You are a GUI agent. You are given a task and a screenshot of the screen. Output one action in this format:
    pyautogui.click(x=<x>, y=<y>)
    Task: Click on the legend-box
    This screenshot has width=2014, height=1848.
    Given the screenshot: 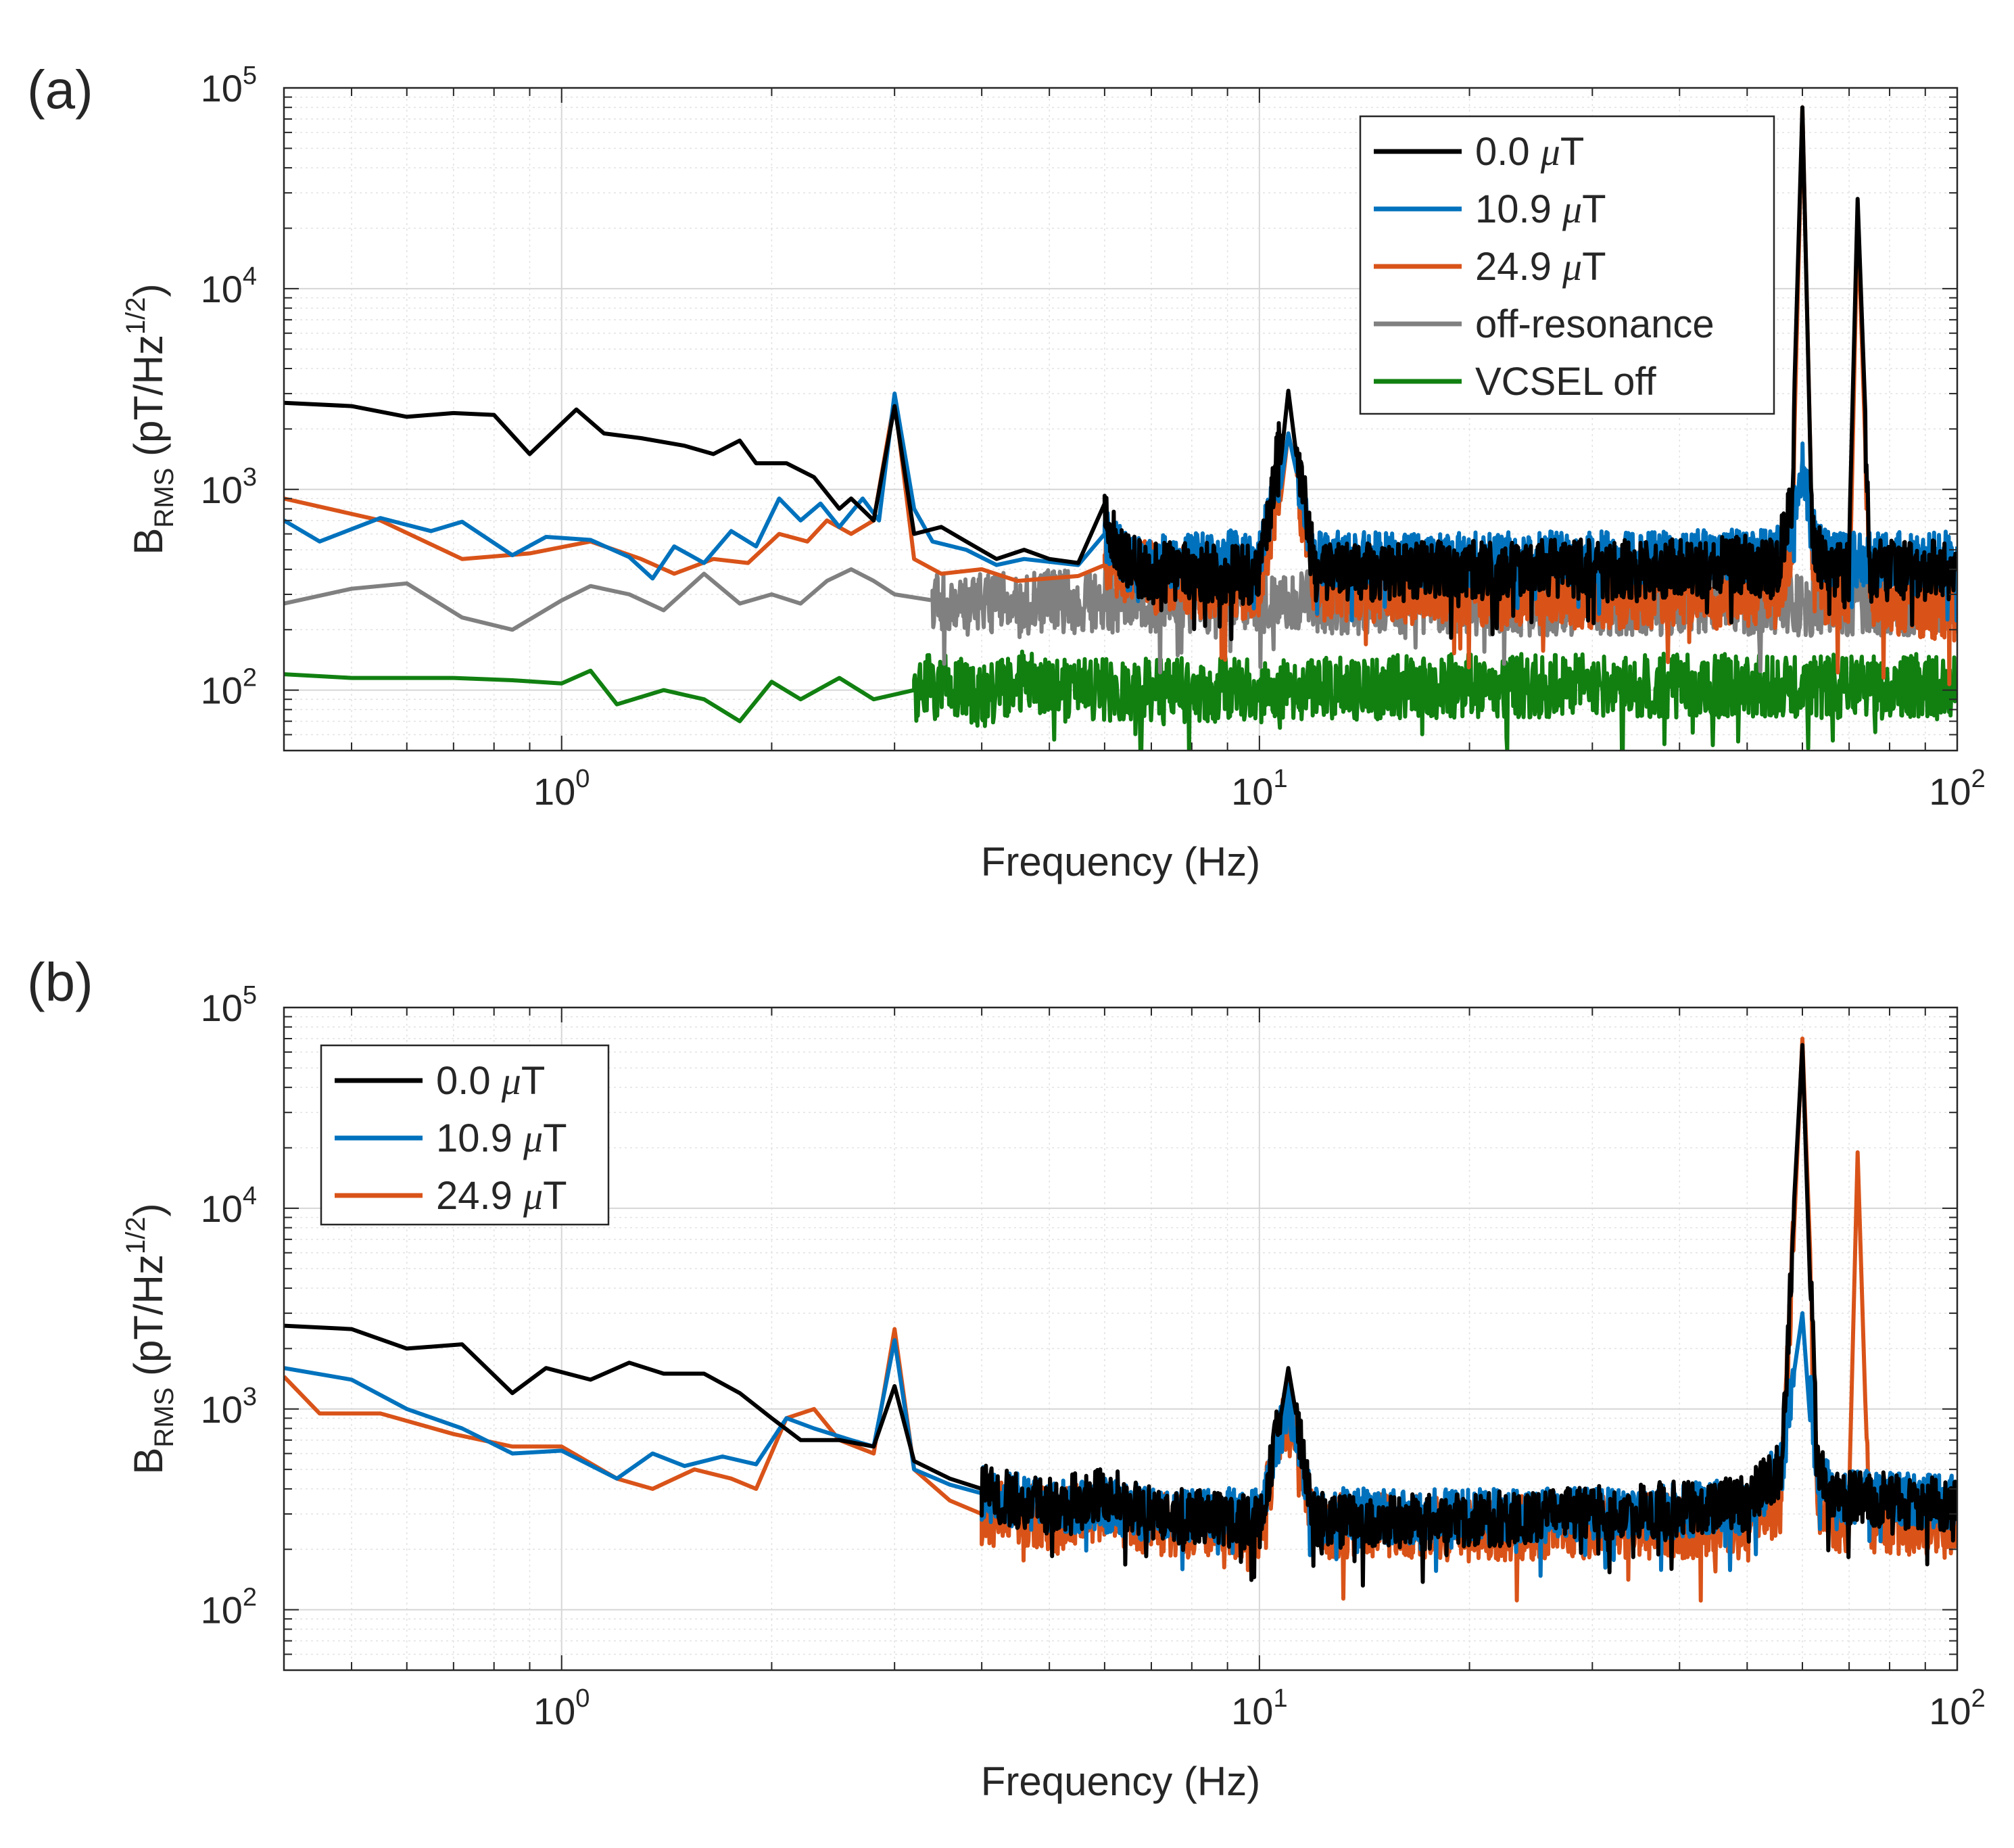 What is the action you would take?
    pyautogui.click(x=465, y=1135)
    